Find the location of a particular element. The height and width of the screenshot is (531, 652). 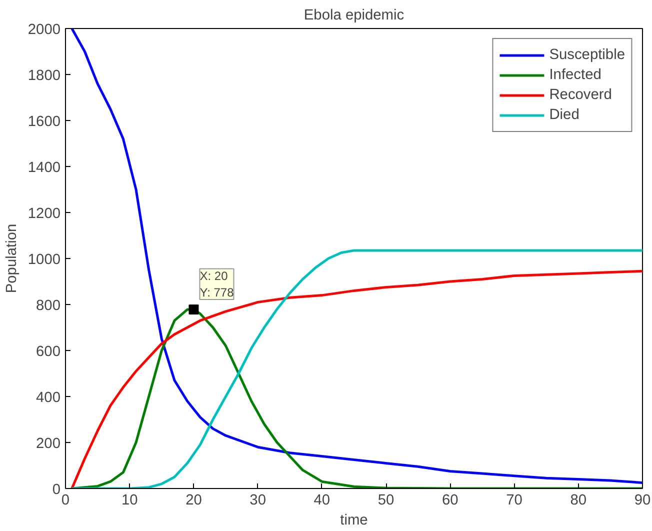

x-tick-label: 70 is located at coordinates (514, 500).